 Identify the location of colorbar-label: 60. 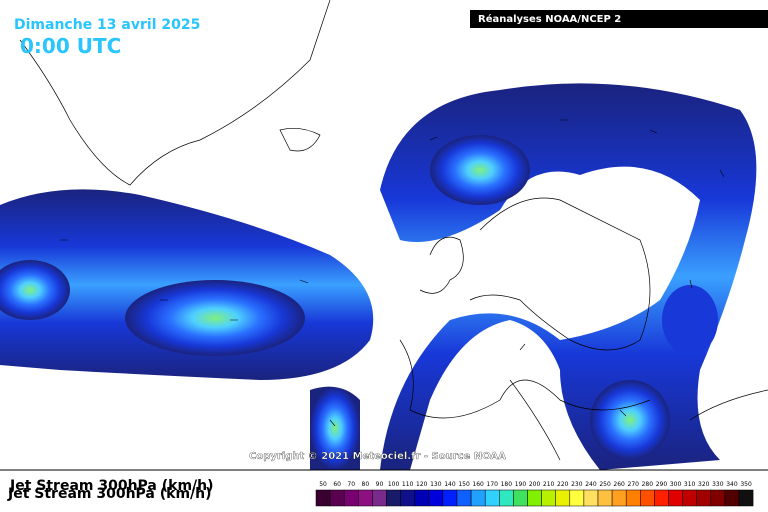
(337, 484).